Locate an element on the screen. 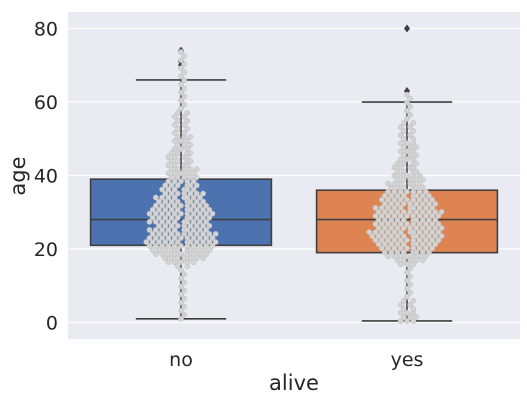 The height and width of the screenshot is (403, 527). y-axis-label: age is located at coordinates (18, 175).